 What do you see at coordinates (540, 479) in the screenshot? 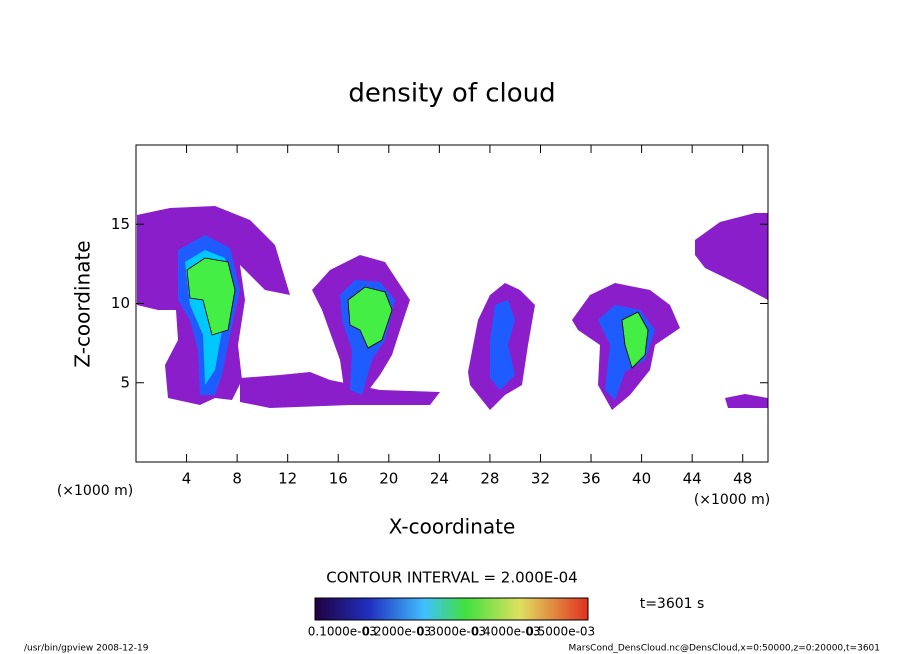
I see `x-tick-label: 32` at bounding box center [540, 479].